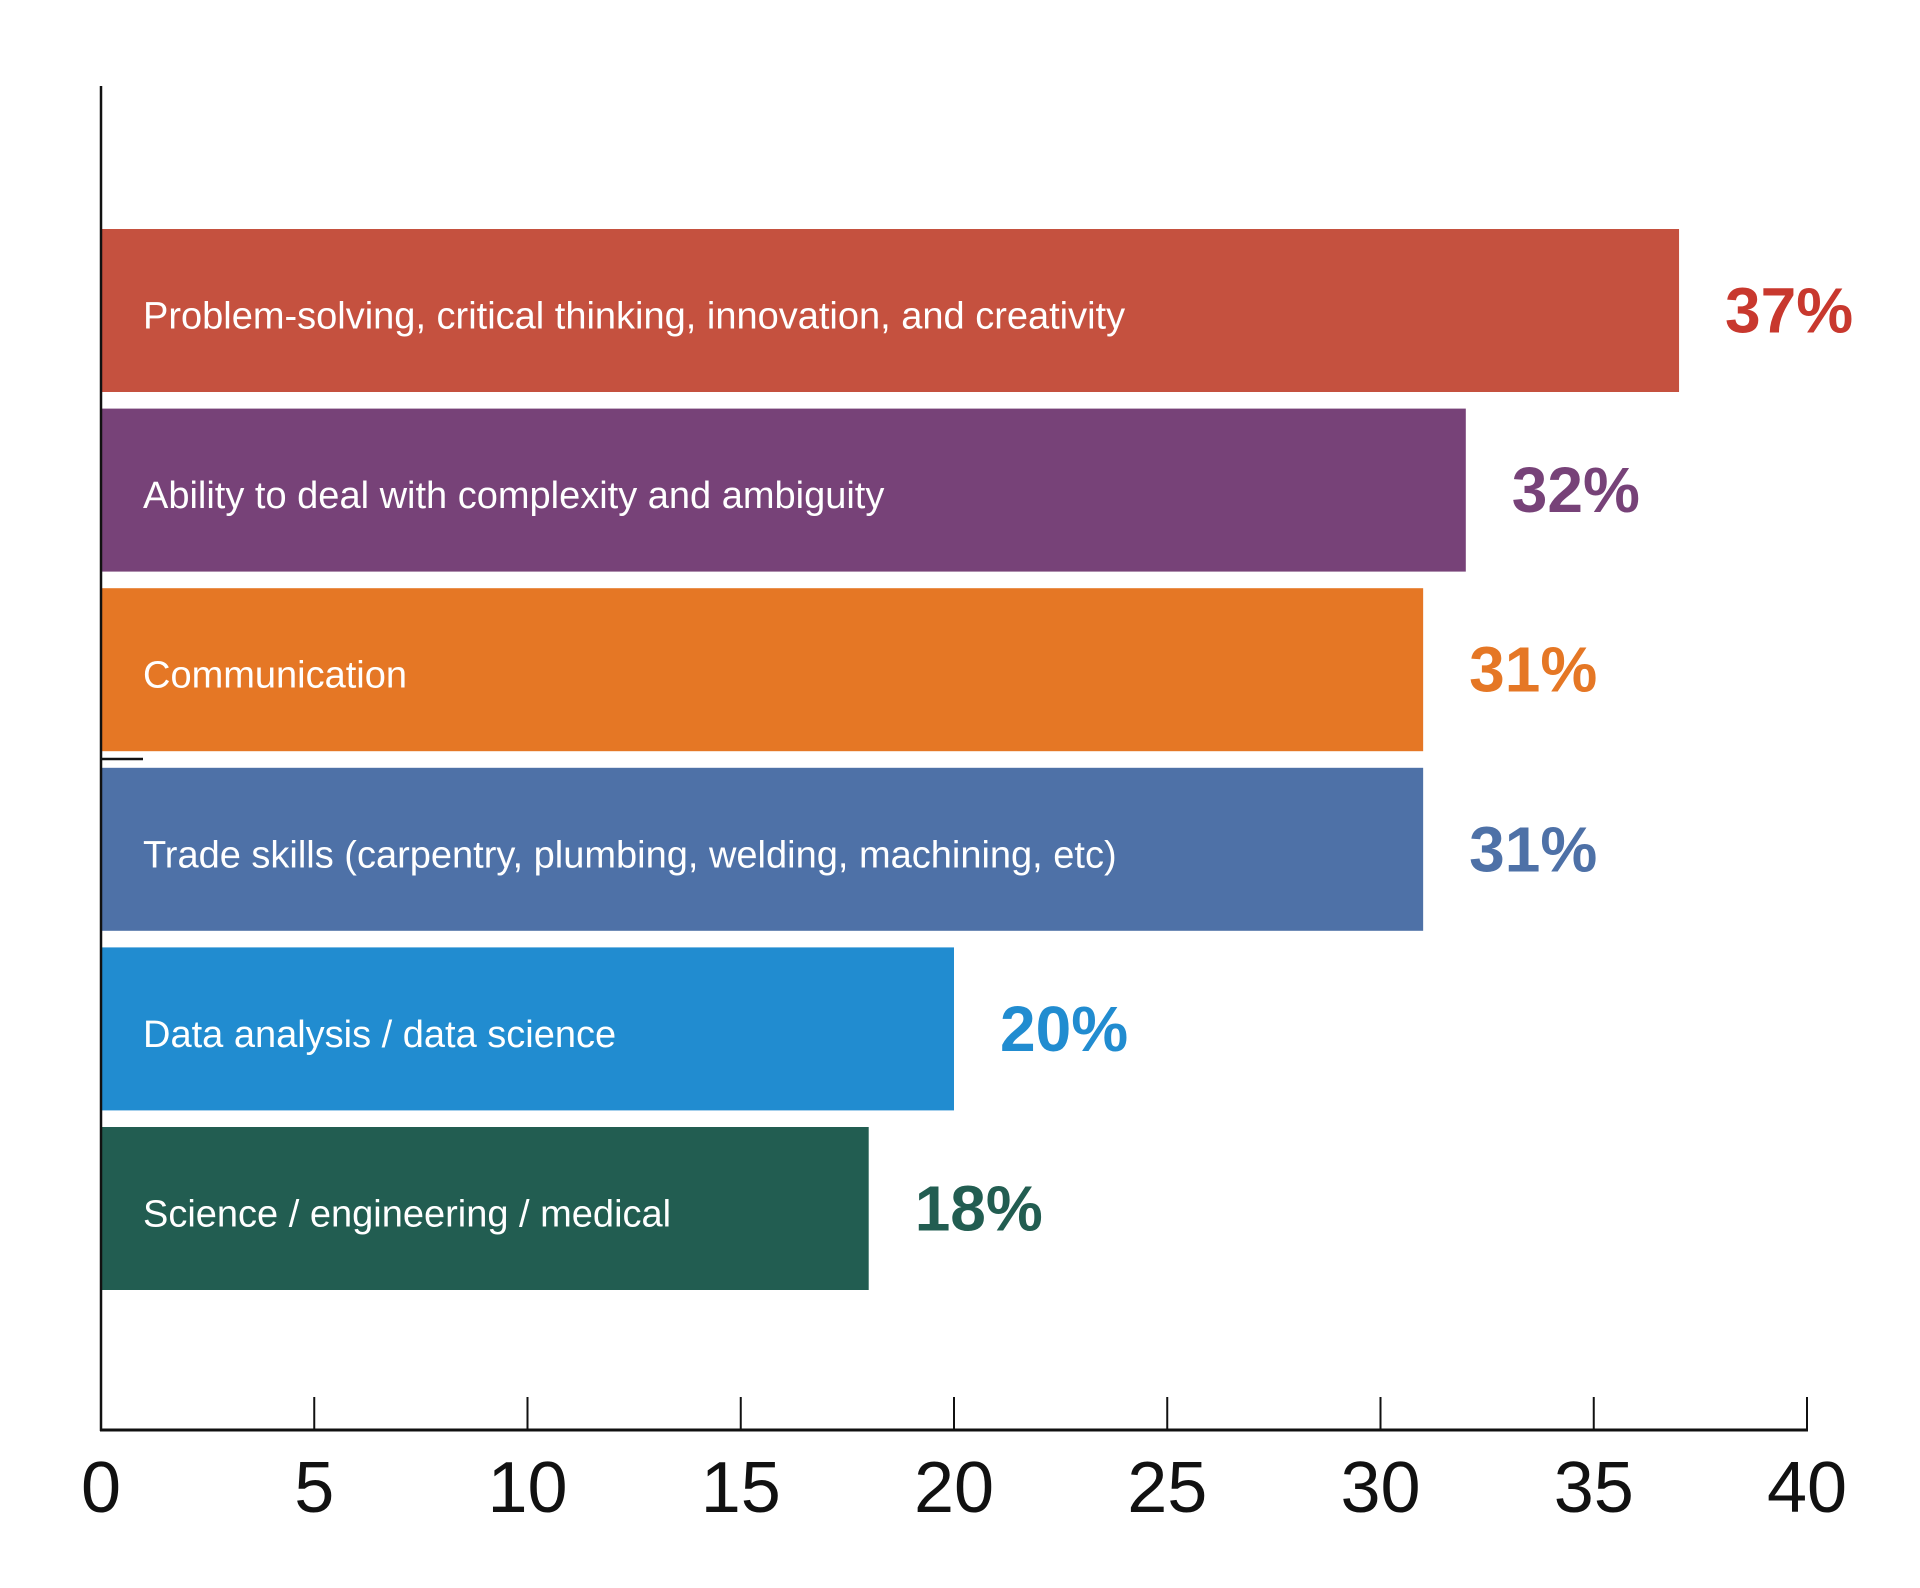 This screenshot has height=1588, width=1920. What do you see at coordinates (407, 1215) in the screenshot?
I see `bar-category-label: Science / engineering / medical` at bounding box center [407, 1215].